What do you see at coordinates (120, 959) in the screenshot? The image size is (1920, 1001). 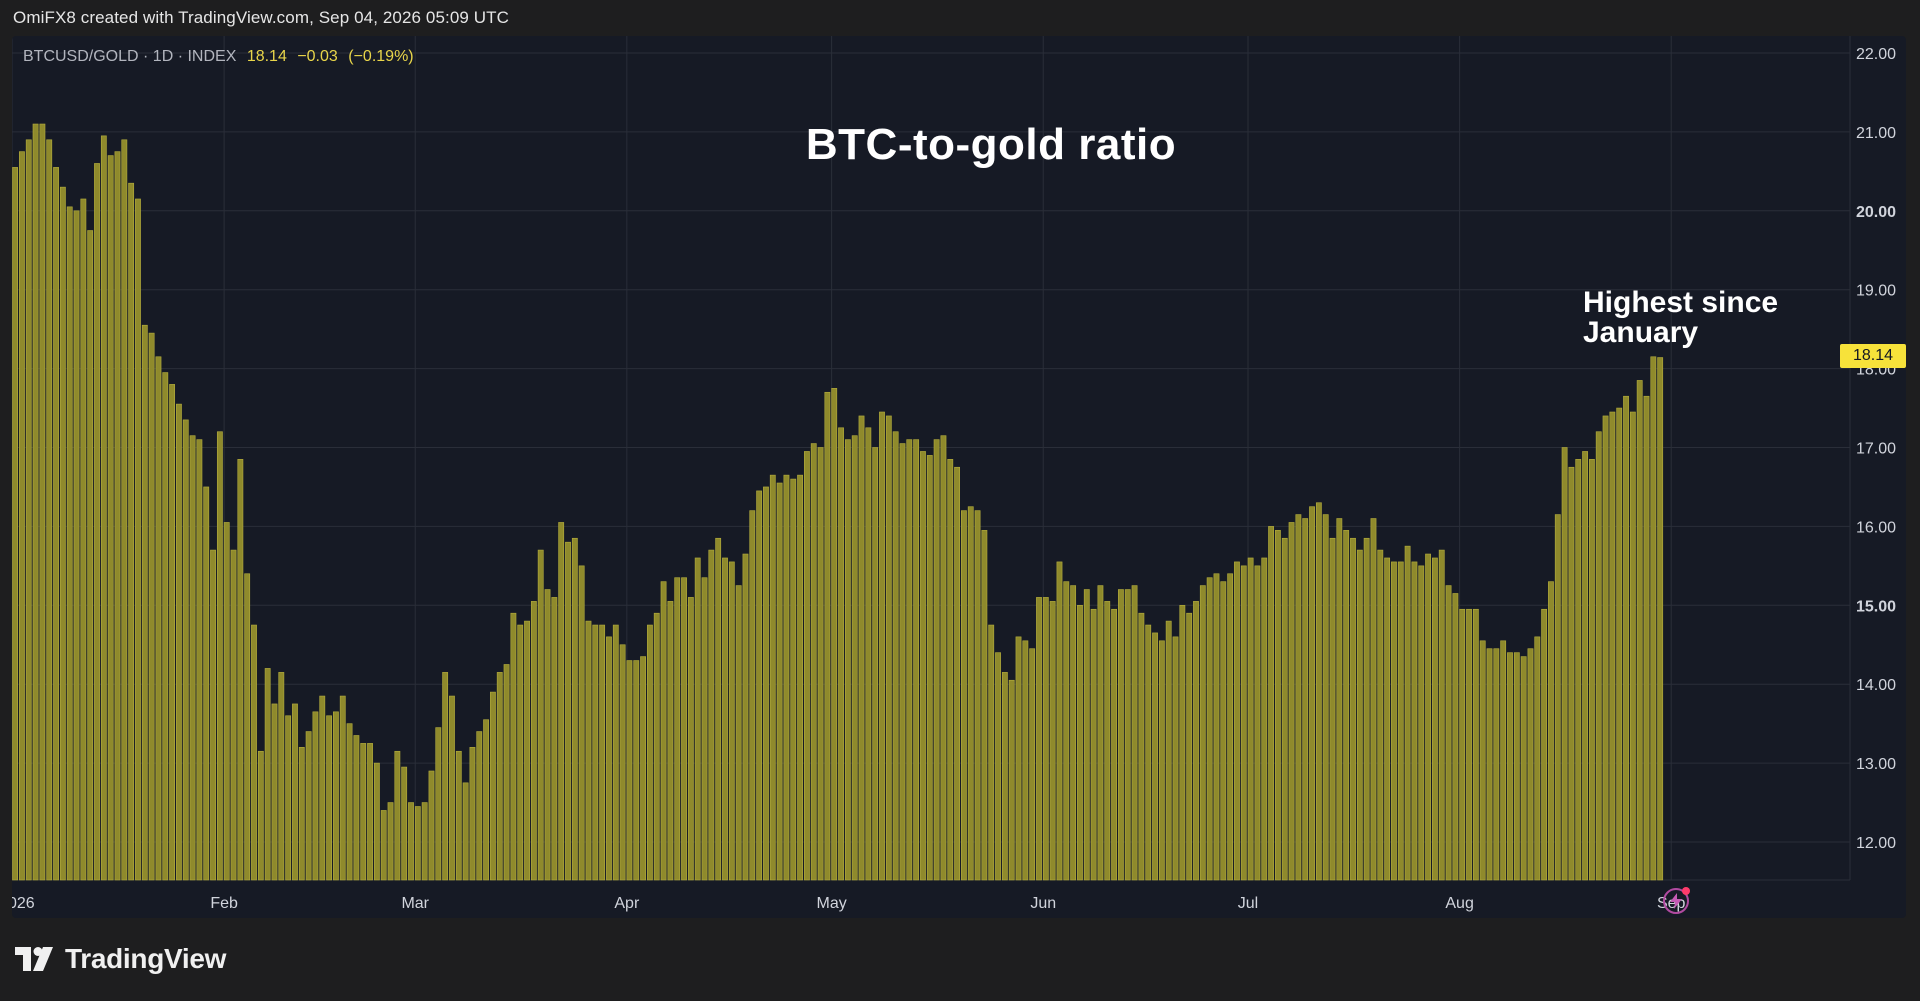 I see `tradingview-logo: TradingView` at bounding box center [120, 959].